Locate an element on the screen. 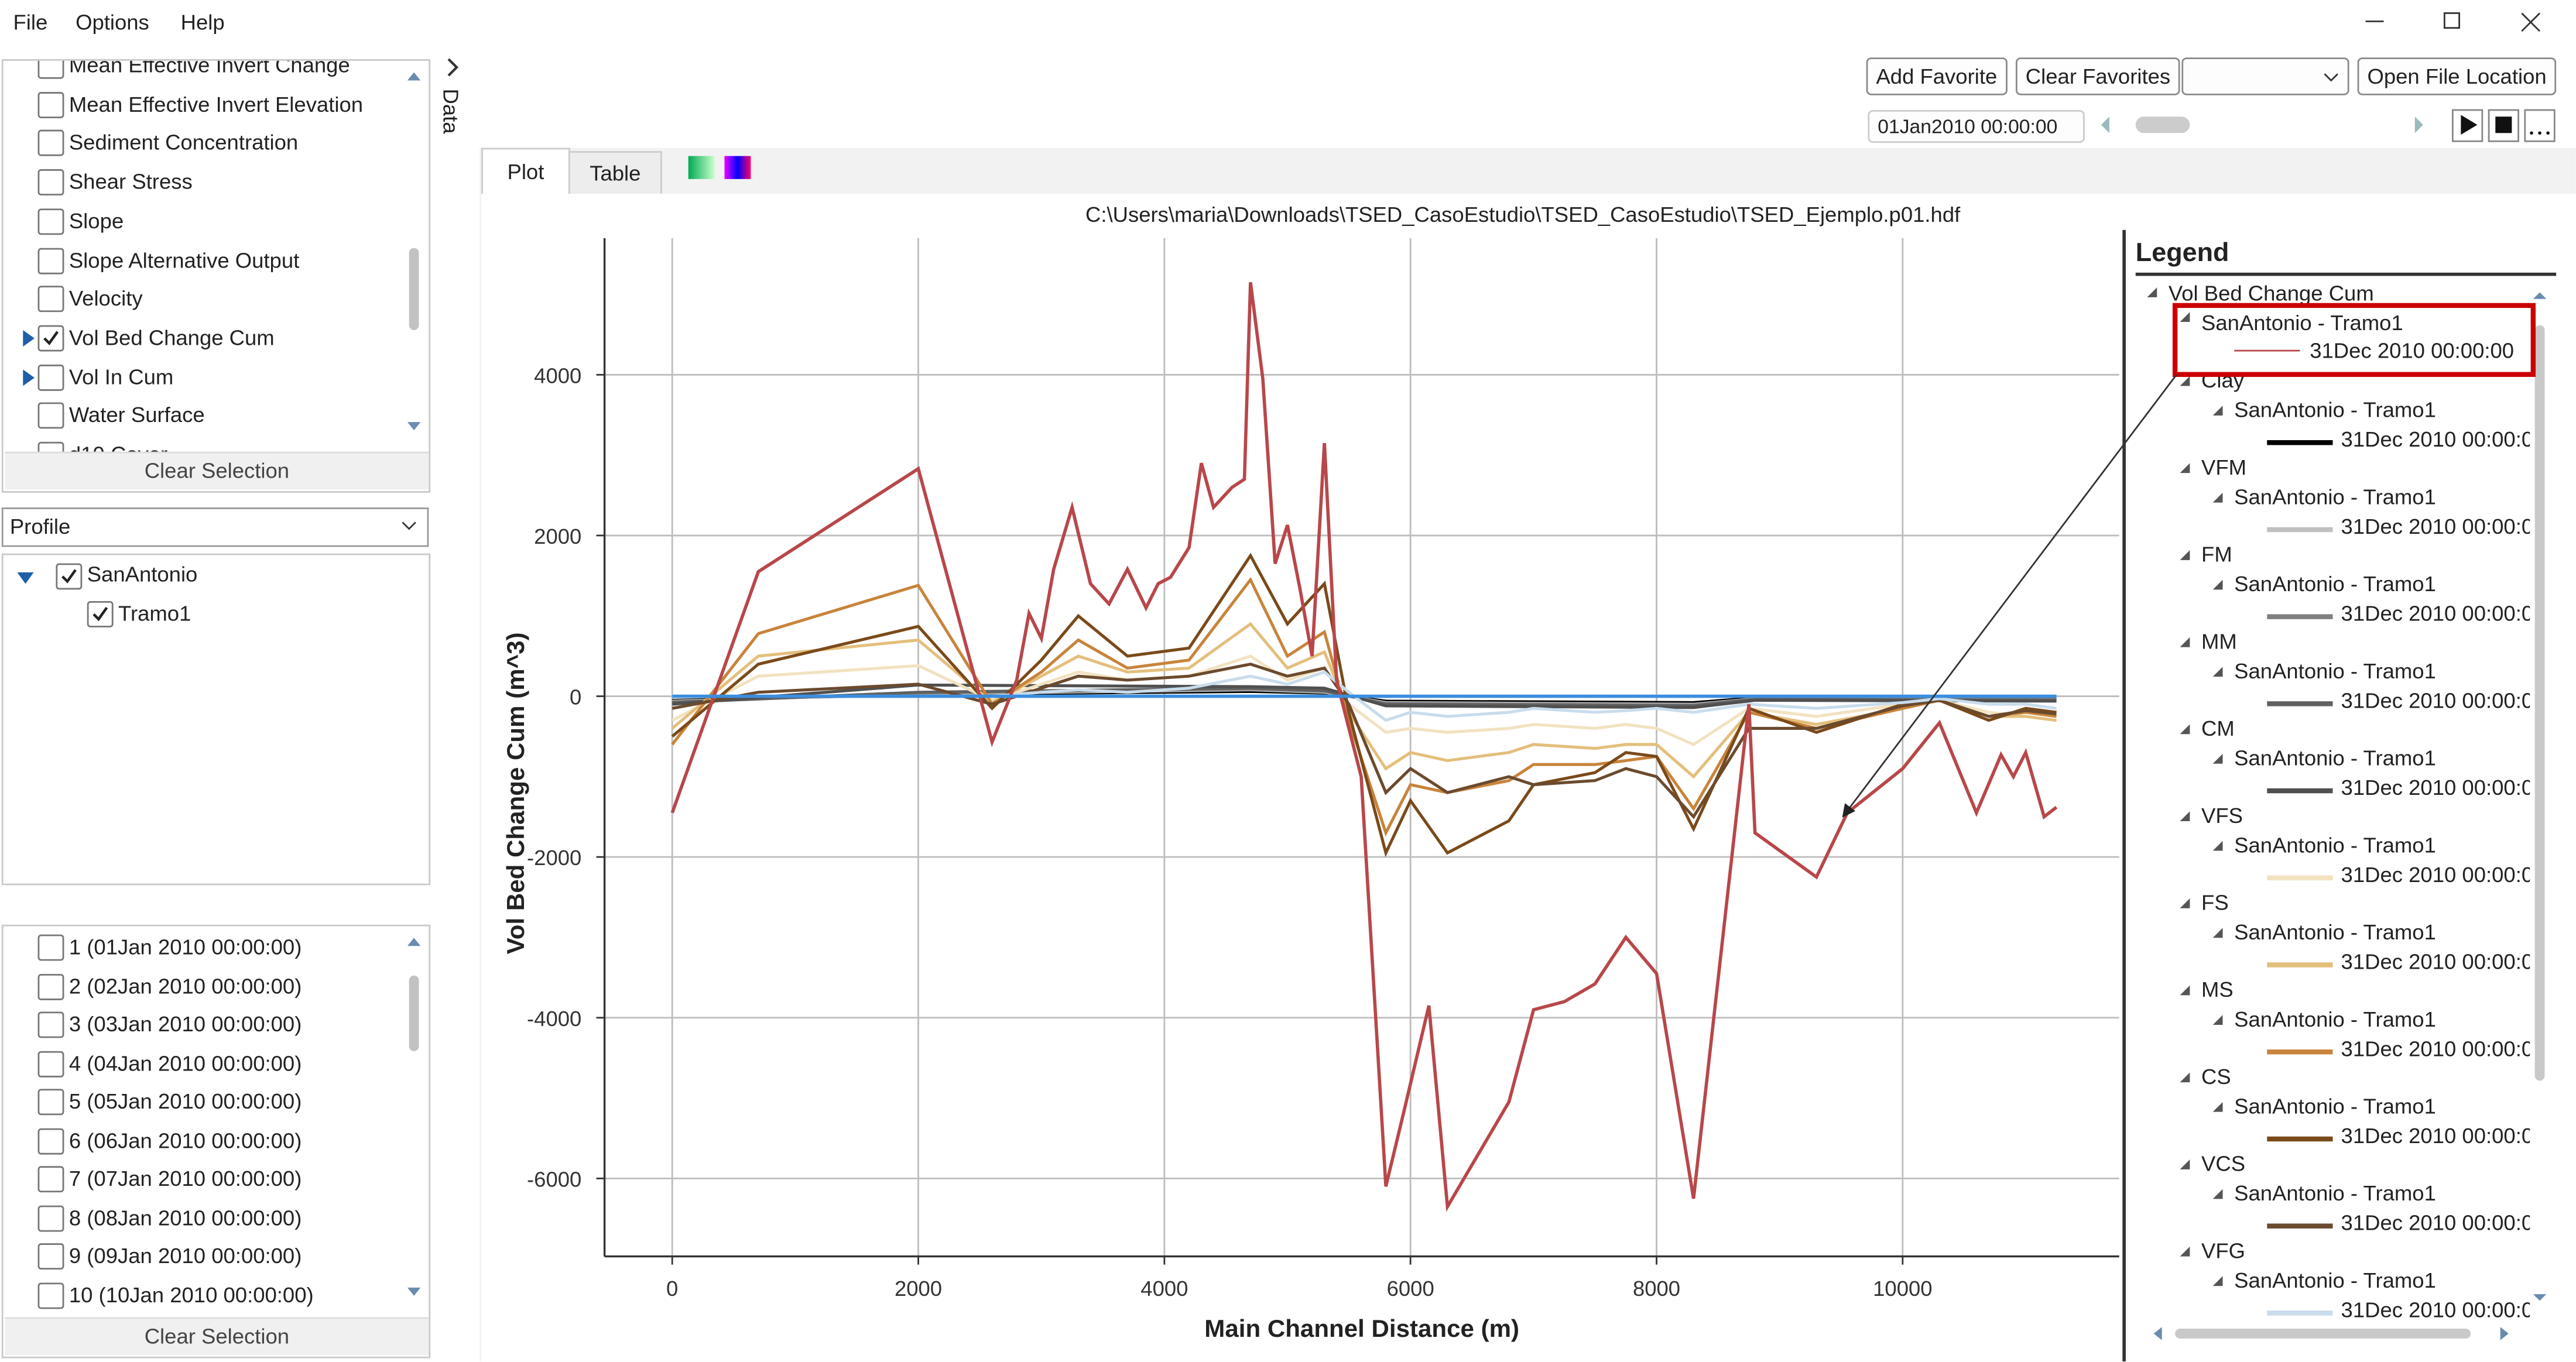 This screenshot has width=2576, height=1362. dropdown-arrow is located at coordinates (409, 526).